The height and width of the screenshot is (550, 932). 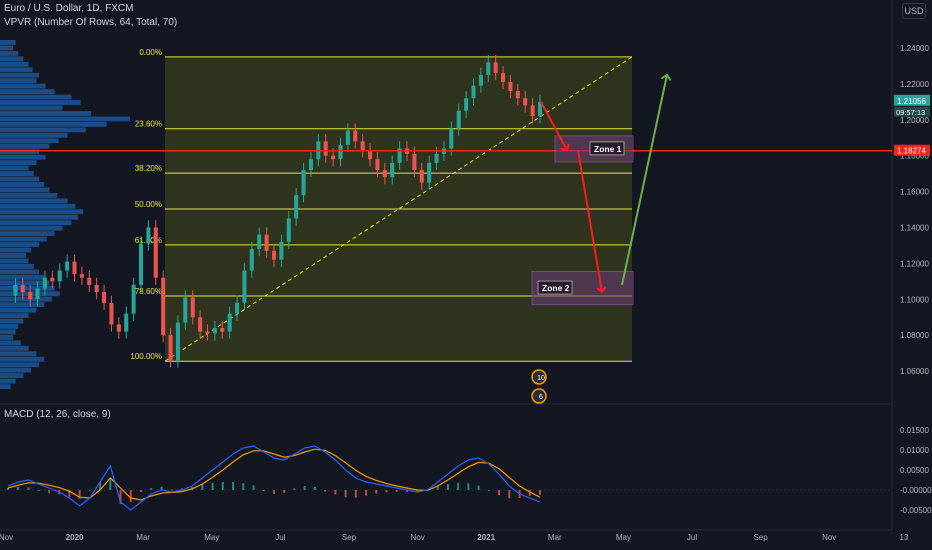 I want to click on time-tick-label: Mar, so click(x=143, y=537).